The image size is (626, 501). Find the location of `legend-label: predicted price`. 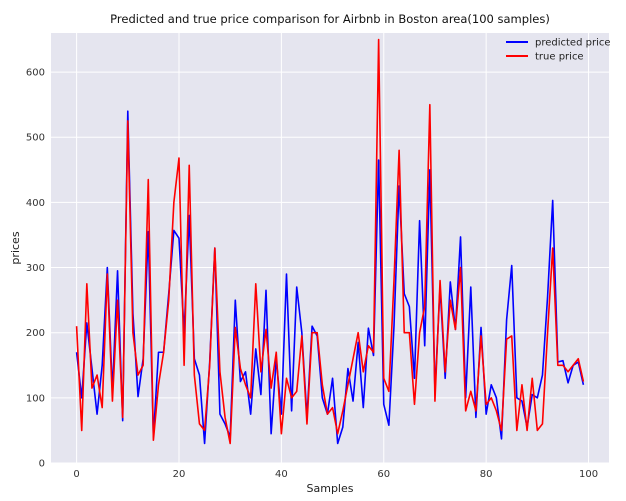

legend-label: predicted price is located at coordinates (573, 43).